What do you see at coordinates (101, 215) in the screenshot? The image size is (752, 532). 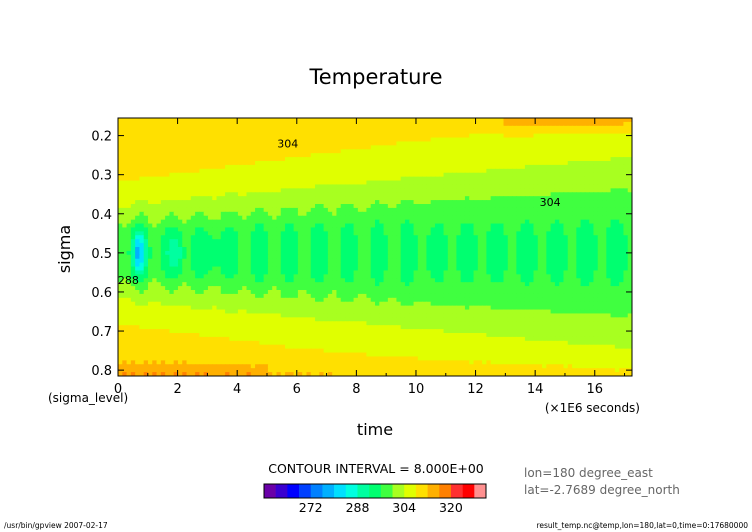 I see `y-tick-label: 0.4` at bounding box center [101, 215].